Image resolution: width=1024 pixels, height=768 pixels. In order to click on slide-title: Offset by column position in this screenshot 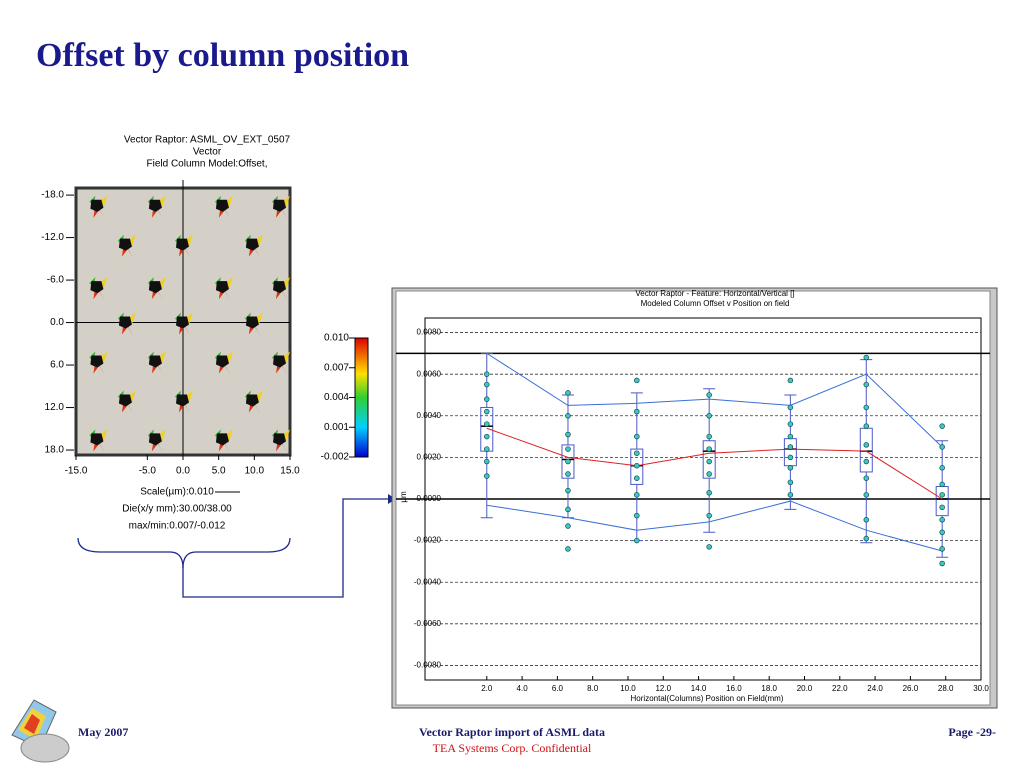, I will do `click(222, 55)`.